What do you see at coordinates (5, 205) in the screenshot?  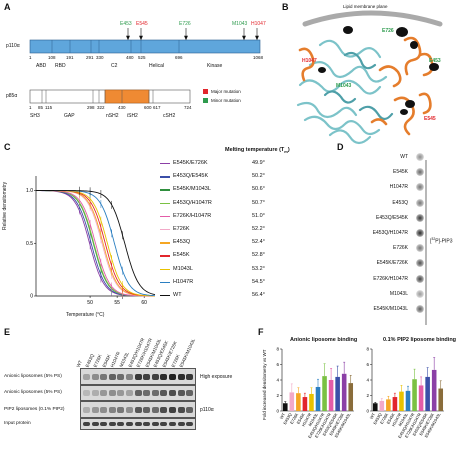 I see `c-ylabel: Relative densitometry` at bounding box center [5, 205].